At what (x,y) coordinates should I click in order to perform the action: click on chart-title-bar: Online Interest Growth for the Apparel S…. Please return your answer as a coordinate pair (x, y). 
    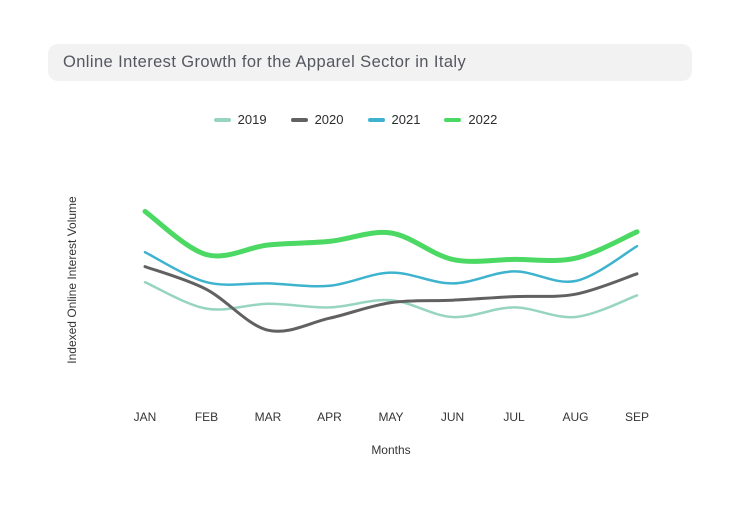
    Looking at the image, I should click on (370, 62).